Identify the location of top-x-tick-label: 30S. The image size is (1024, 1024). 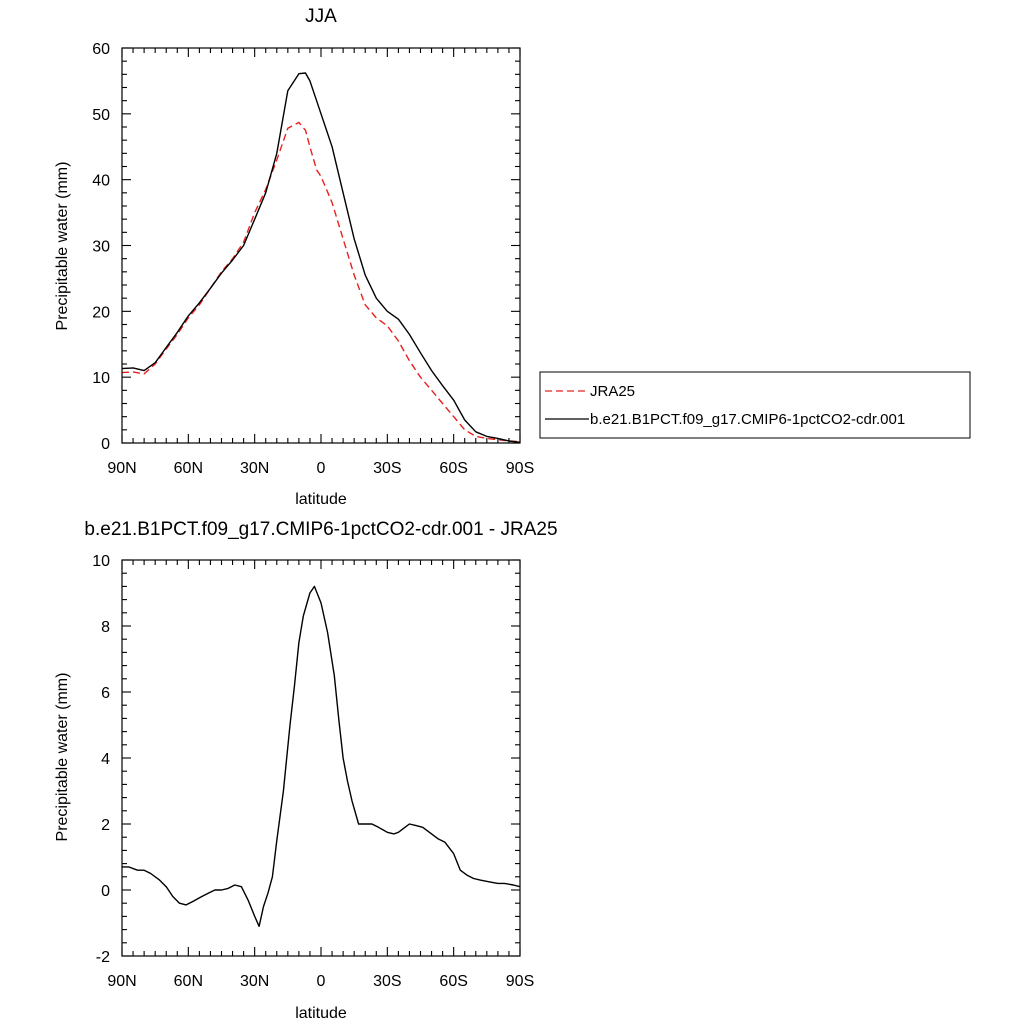
(387, 468).